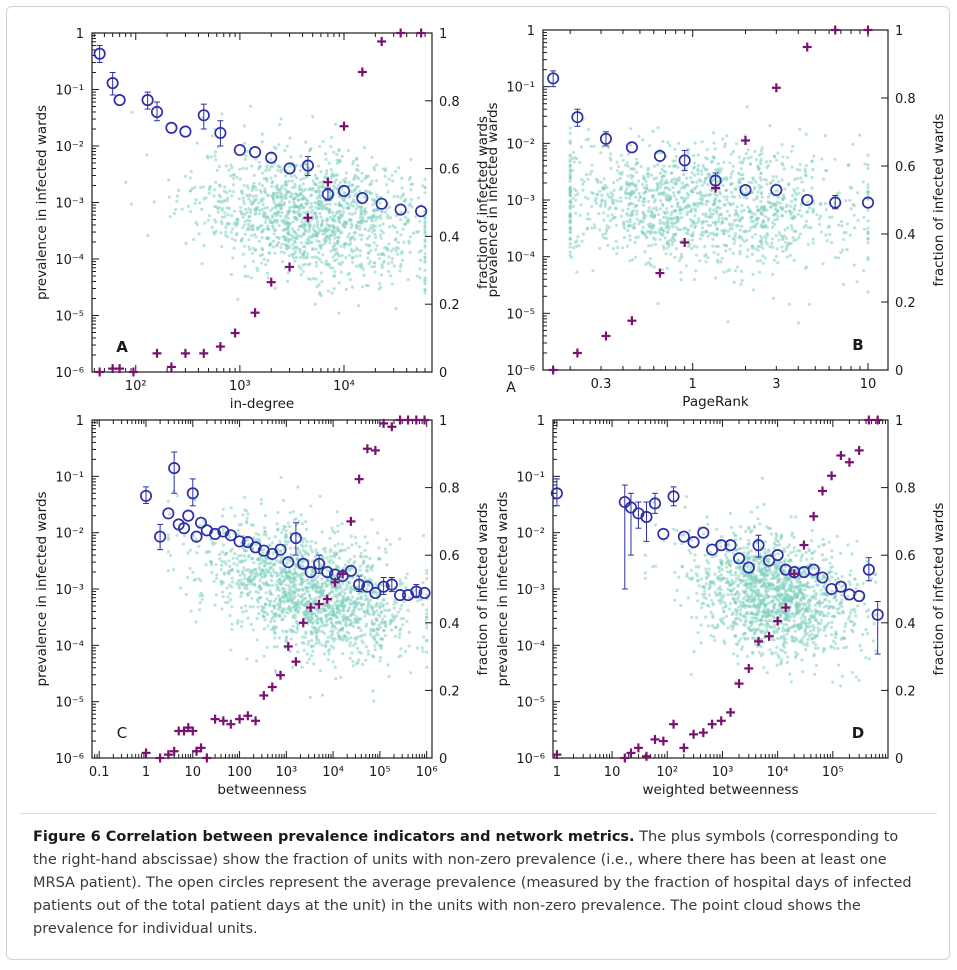 Image resolution: width=957 pixels, height=970 pixels. I want to click on y2-tick-label: 0.8, so click(449, 102).